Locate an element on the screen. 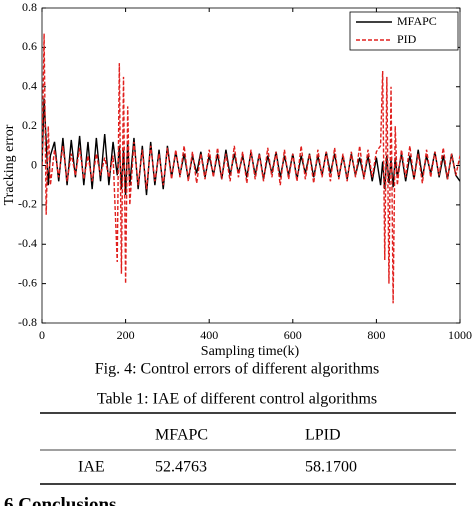 The image size is (474, 506). table-header: MFAPC is located at coordinates (181, 435).